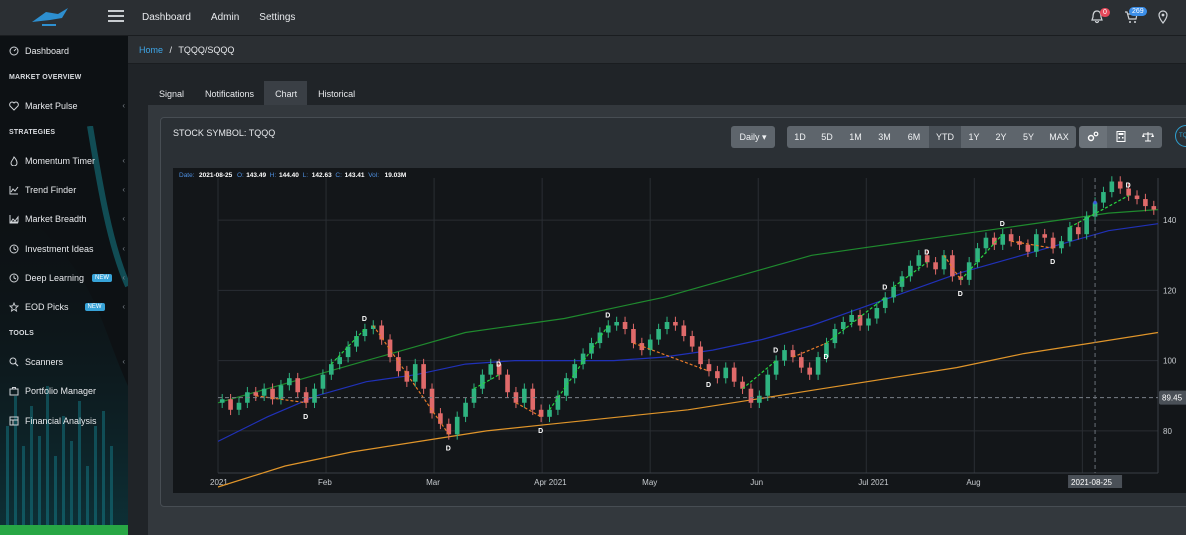 This screenshot has height=535, width=1186. Describe the element at coordinates (286, 93) in the screenshot. I see `tab-chart: Chart` at that location.